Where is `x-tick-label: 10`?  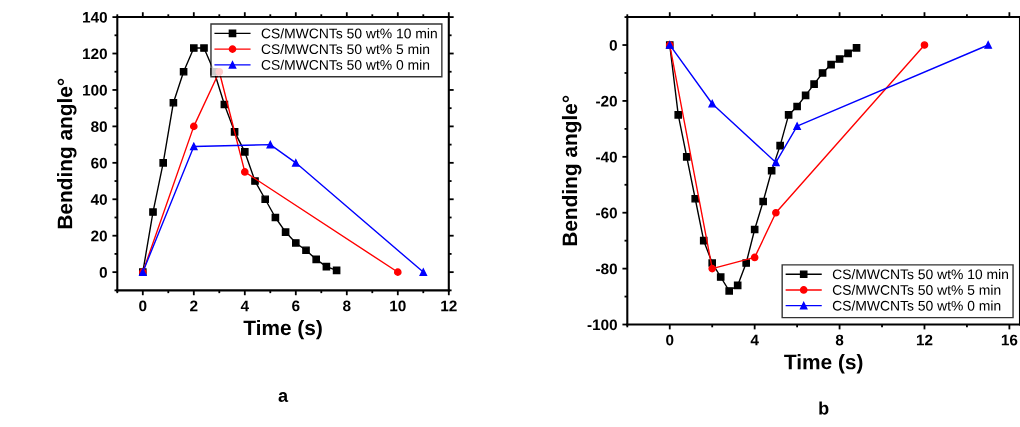
x-tick-label: 10 is located at coordinates (398, 306).